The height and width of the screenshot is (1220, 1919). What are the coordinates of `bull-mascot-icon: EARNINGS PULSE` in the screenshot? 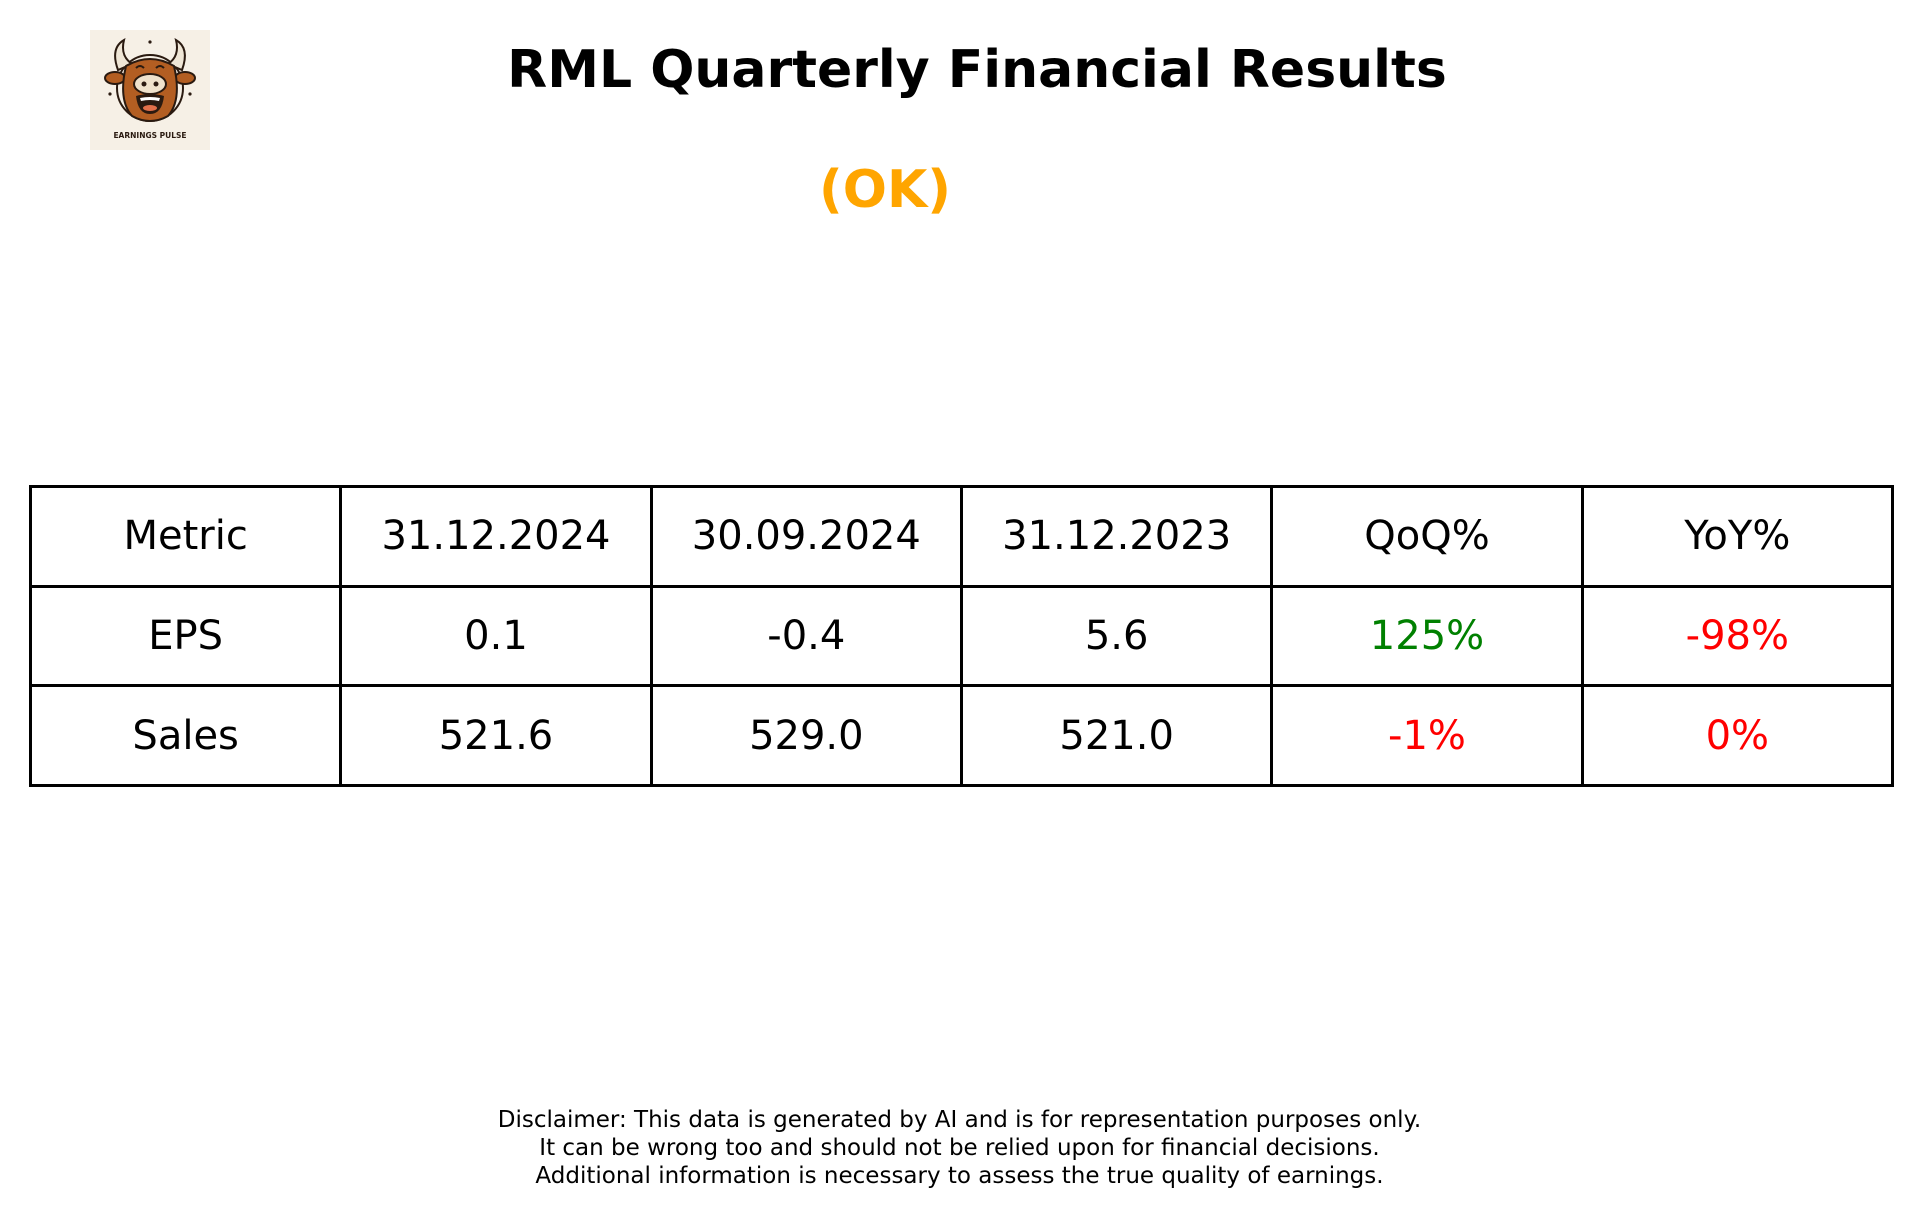 It's located at (150, 88).